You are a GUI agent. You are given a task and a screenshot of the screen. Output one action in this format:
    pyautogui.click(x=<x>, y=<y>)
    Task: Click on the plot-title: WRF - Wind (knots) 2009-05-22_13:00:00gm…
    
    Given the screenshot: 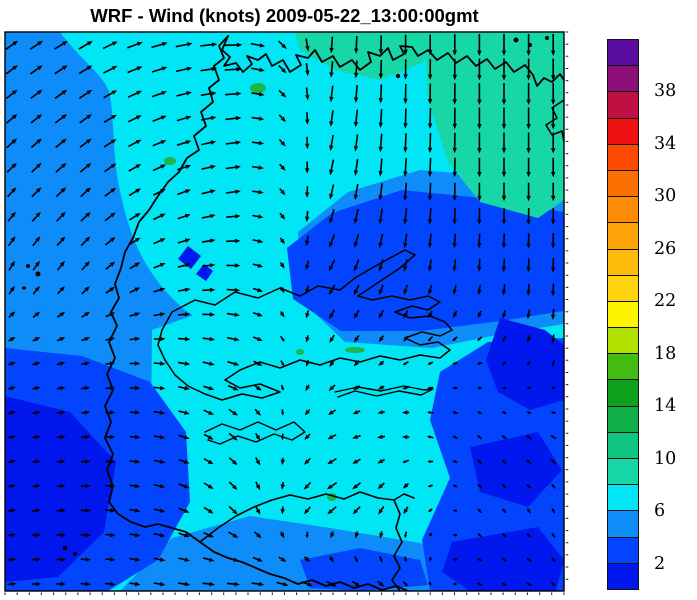 What is the action you would take?
    pyautogui.click(x=284, y=15)
    